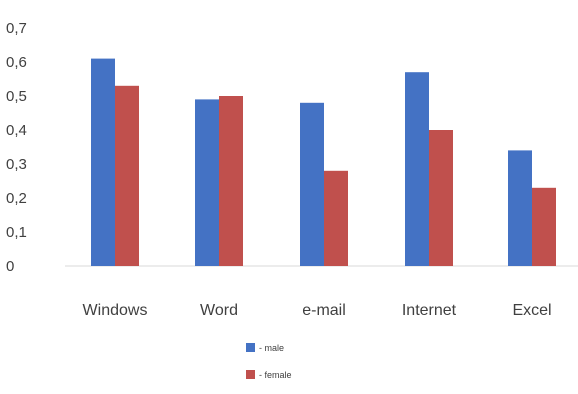 This screenshot has height=394, width=578. I want to click on bar-female-e-mail, so click(336, 218).